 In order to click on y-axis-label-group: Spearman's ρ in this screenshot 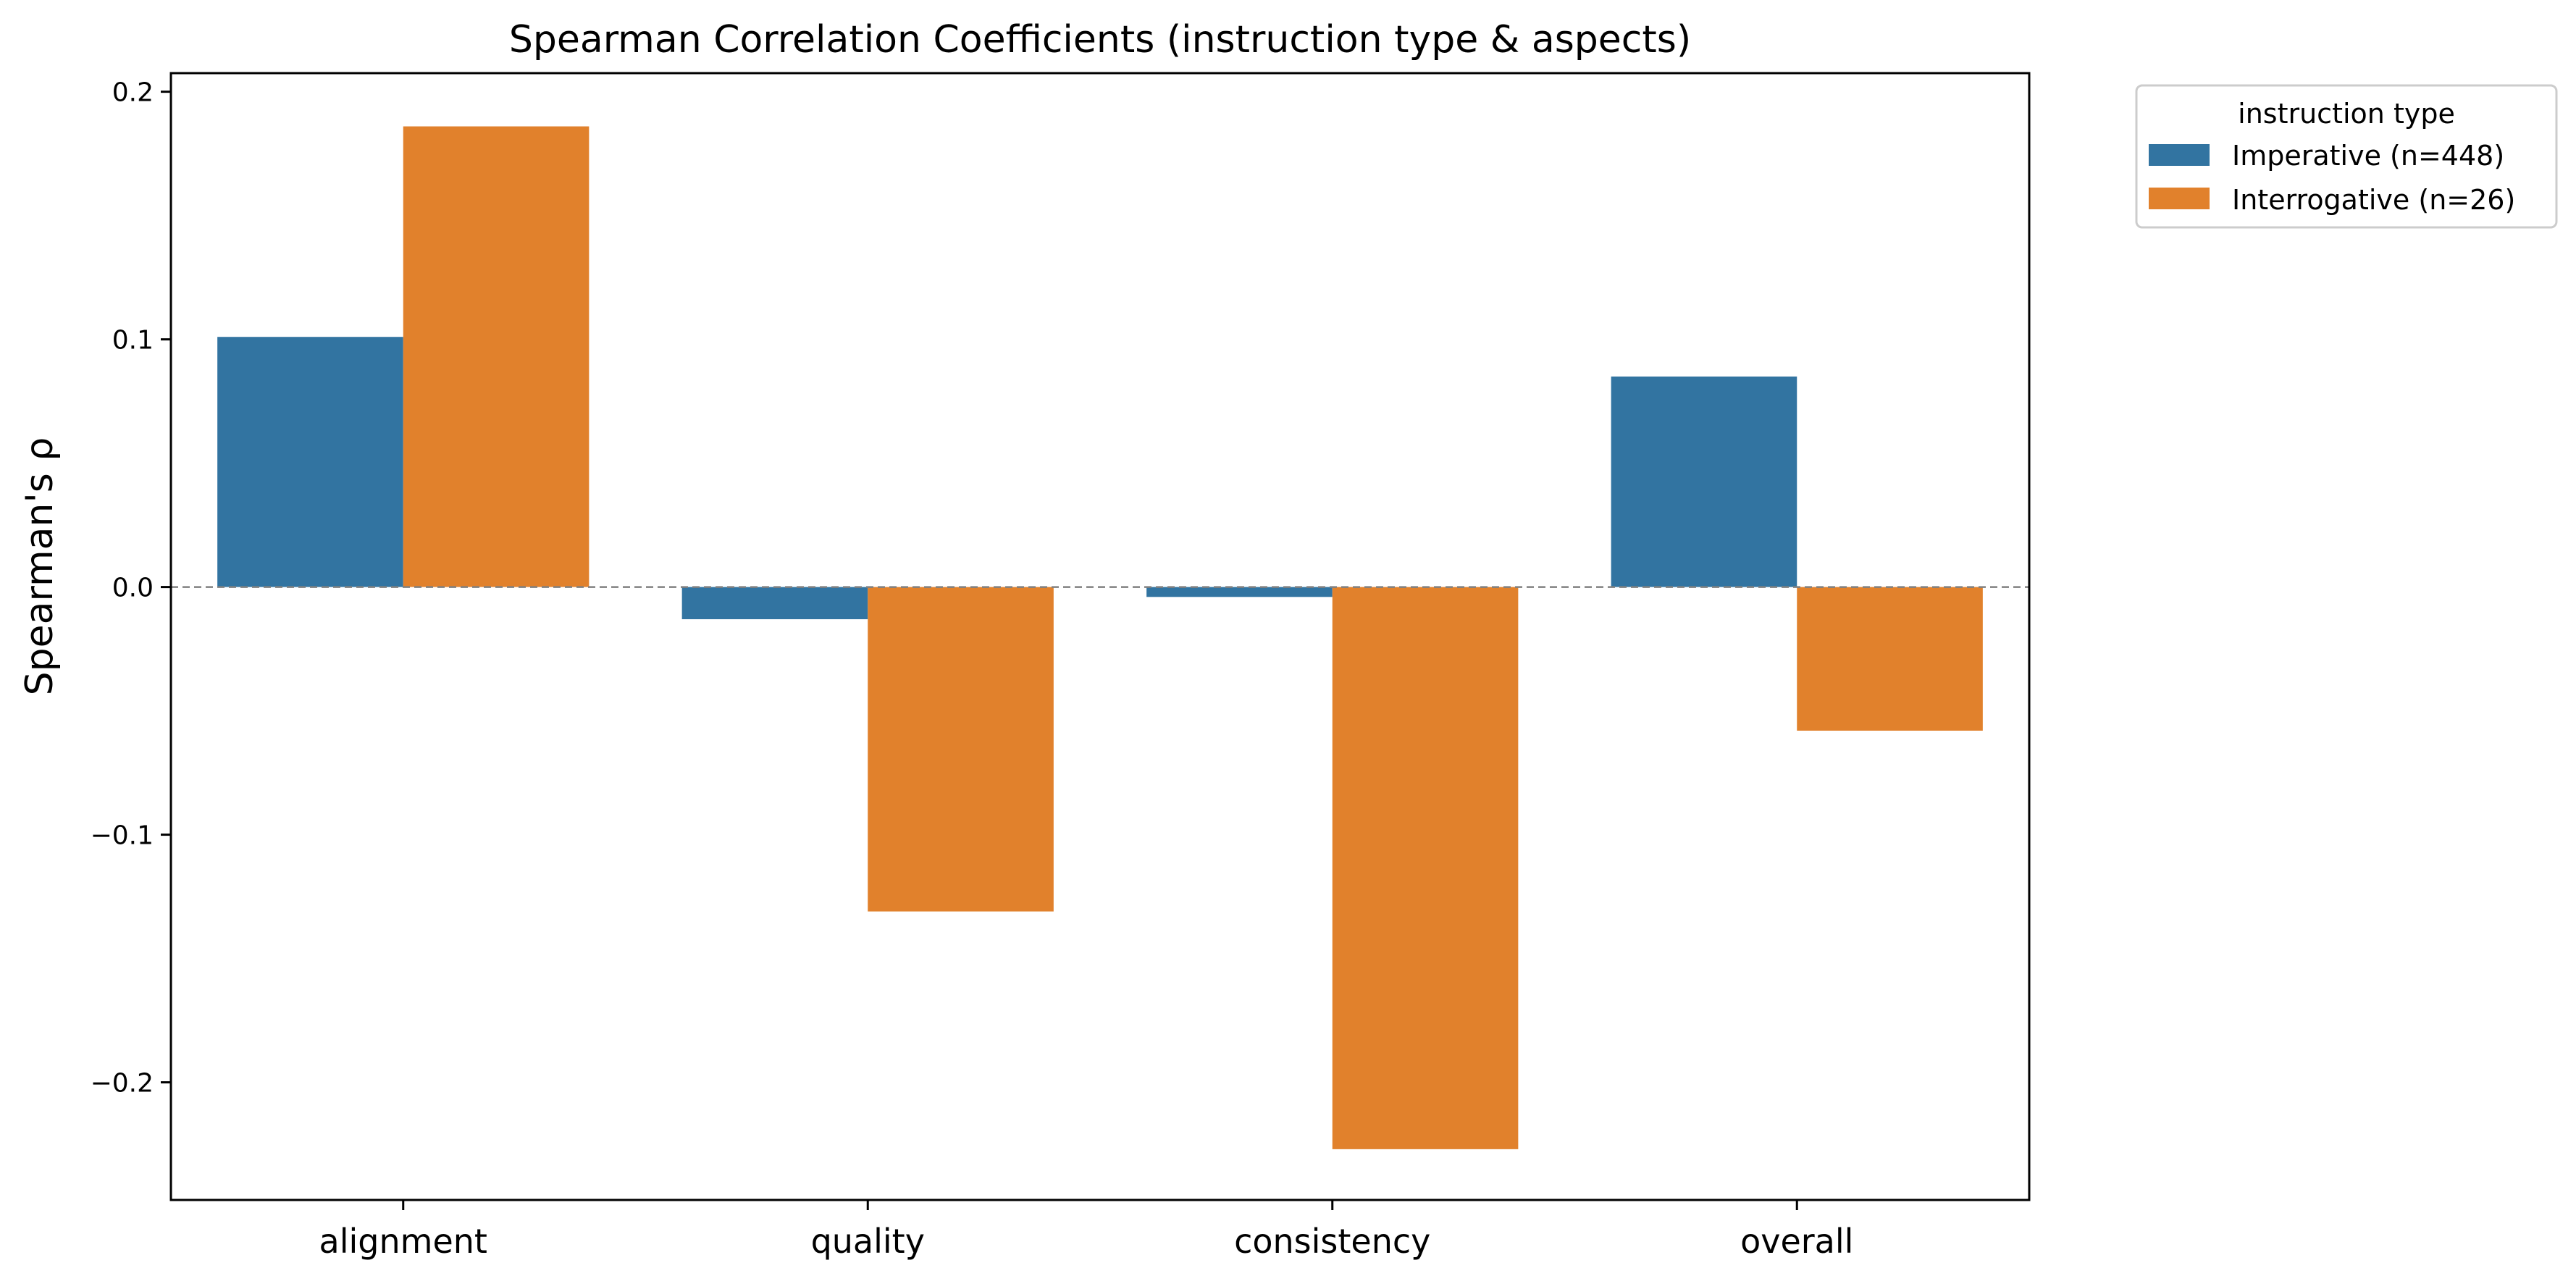, I will do `click(40, 566)`.